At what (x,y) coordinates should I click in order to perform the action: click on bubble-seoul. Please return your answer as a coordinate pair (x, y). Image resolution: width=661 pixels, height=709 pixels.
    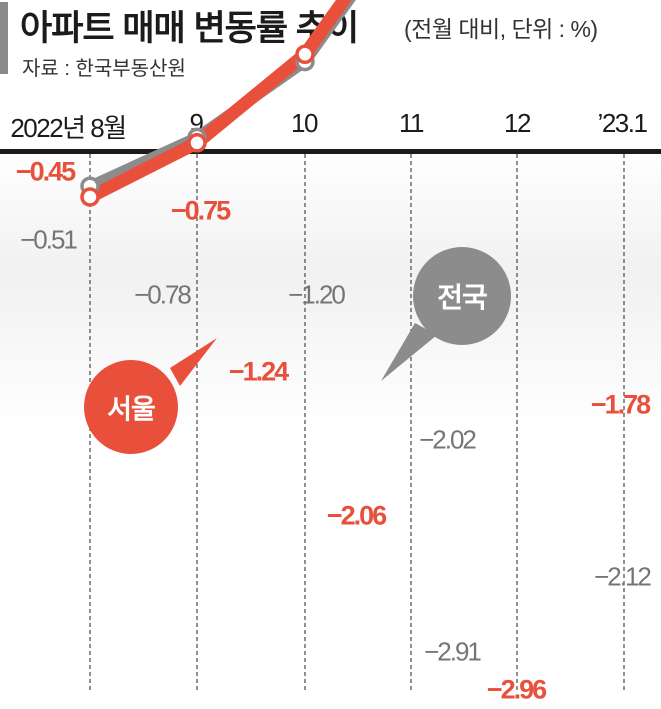
    Looking at the image, I should click on (131, 407).